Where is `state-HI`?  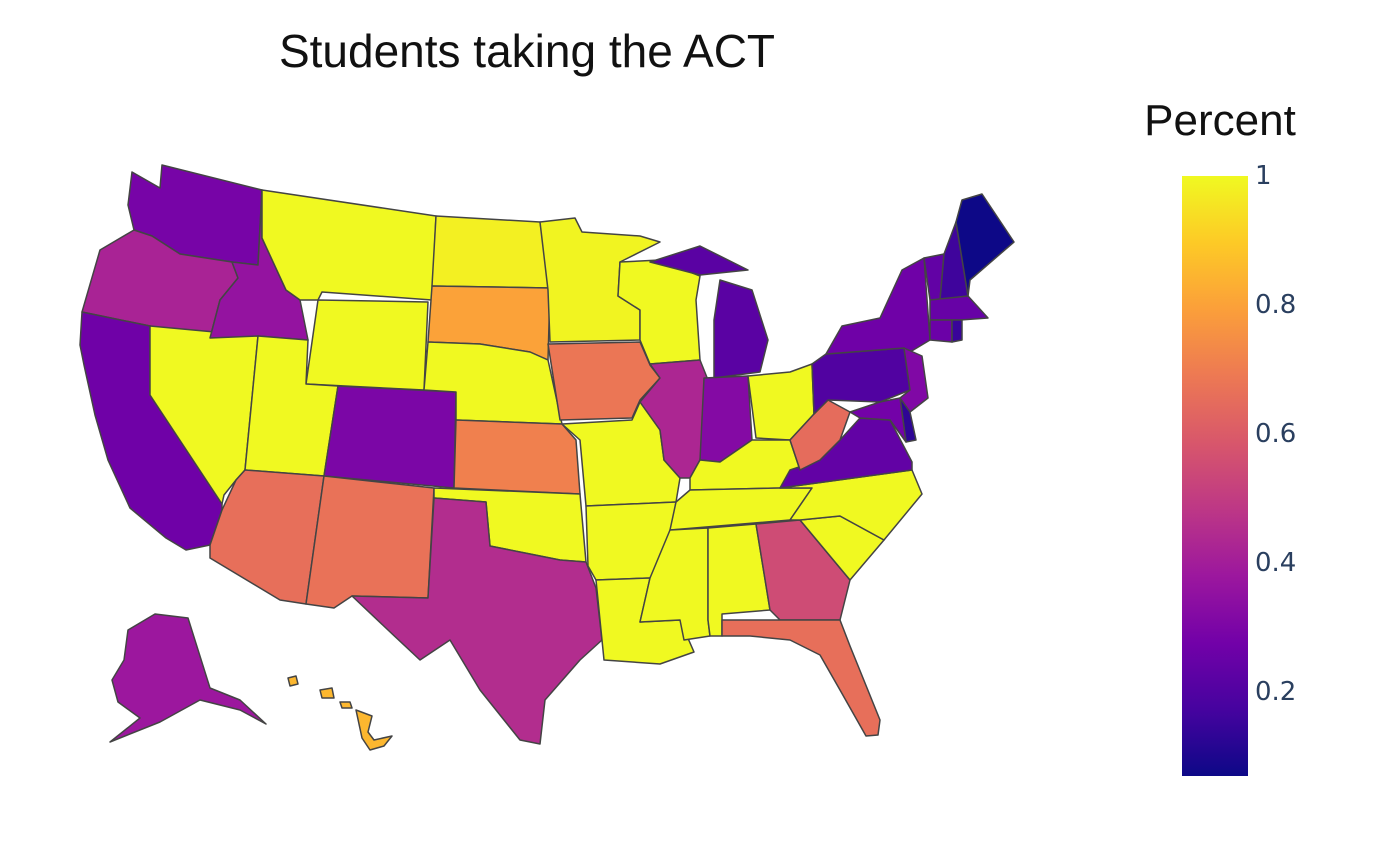 state-HI is located at coordinates (340, 713).